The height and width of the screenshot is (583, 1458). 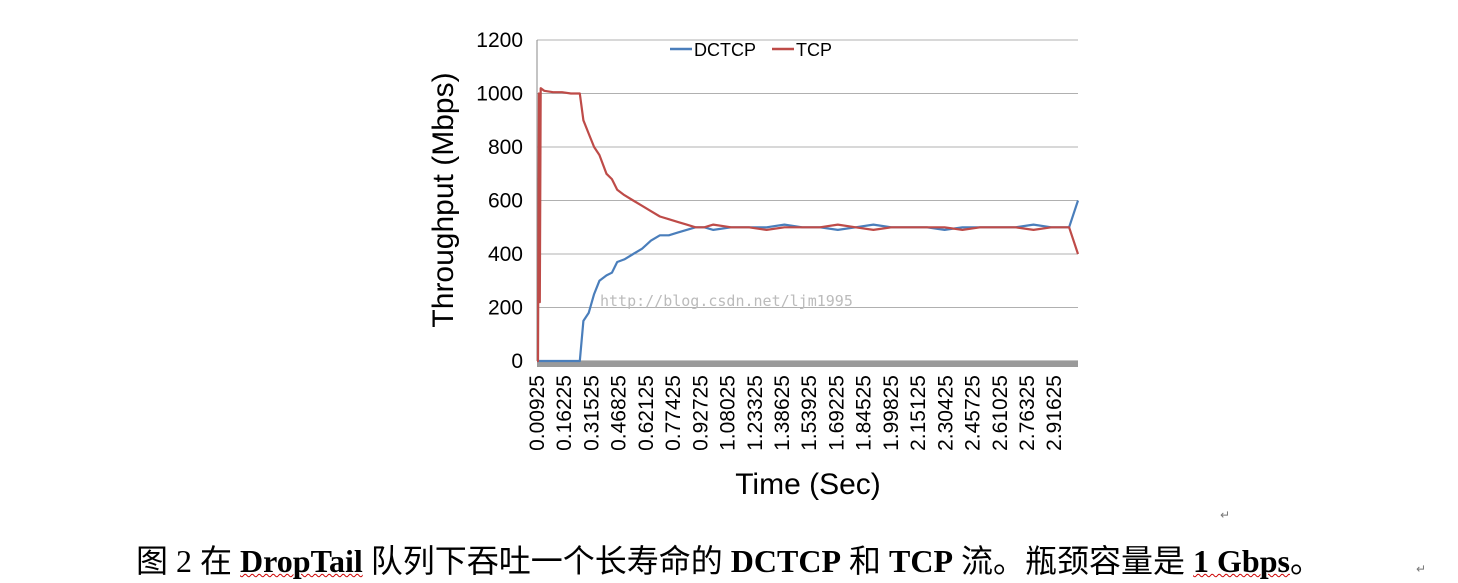 I want to click on y-axis-ticks: 0 200 400 600 800 1000 1200, so click(x=499, y=201).